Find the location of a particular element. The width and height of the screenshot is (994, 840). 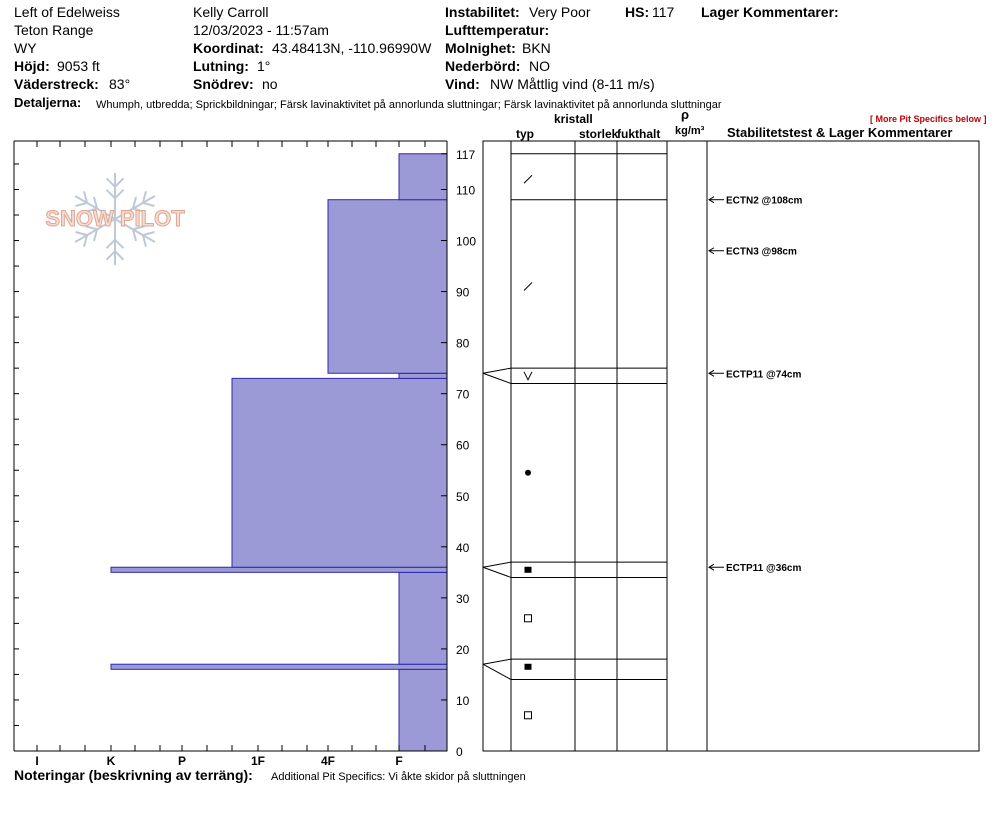

hardness-tick-label: K is located at coordinates (111, 761).